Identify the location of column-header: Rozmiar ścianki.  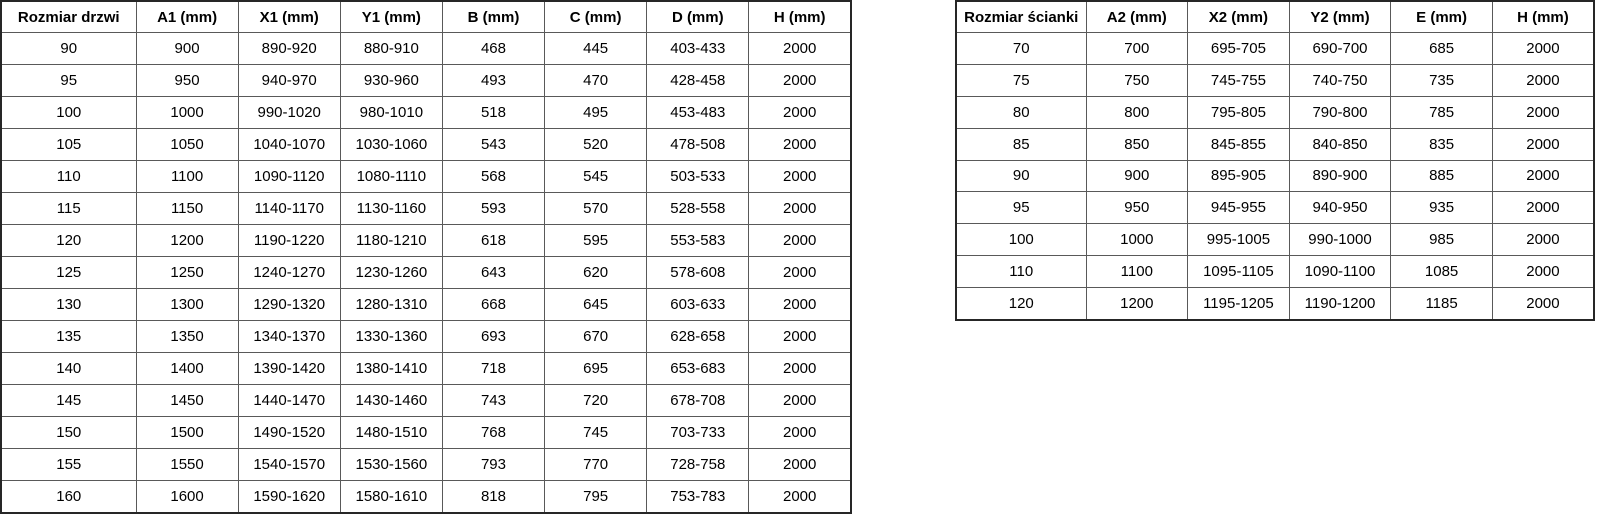
(1021, 16).